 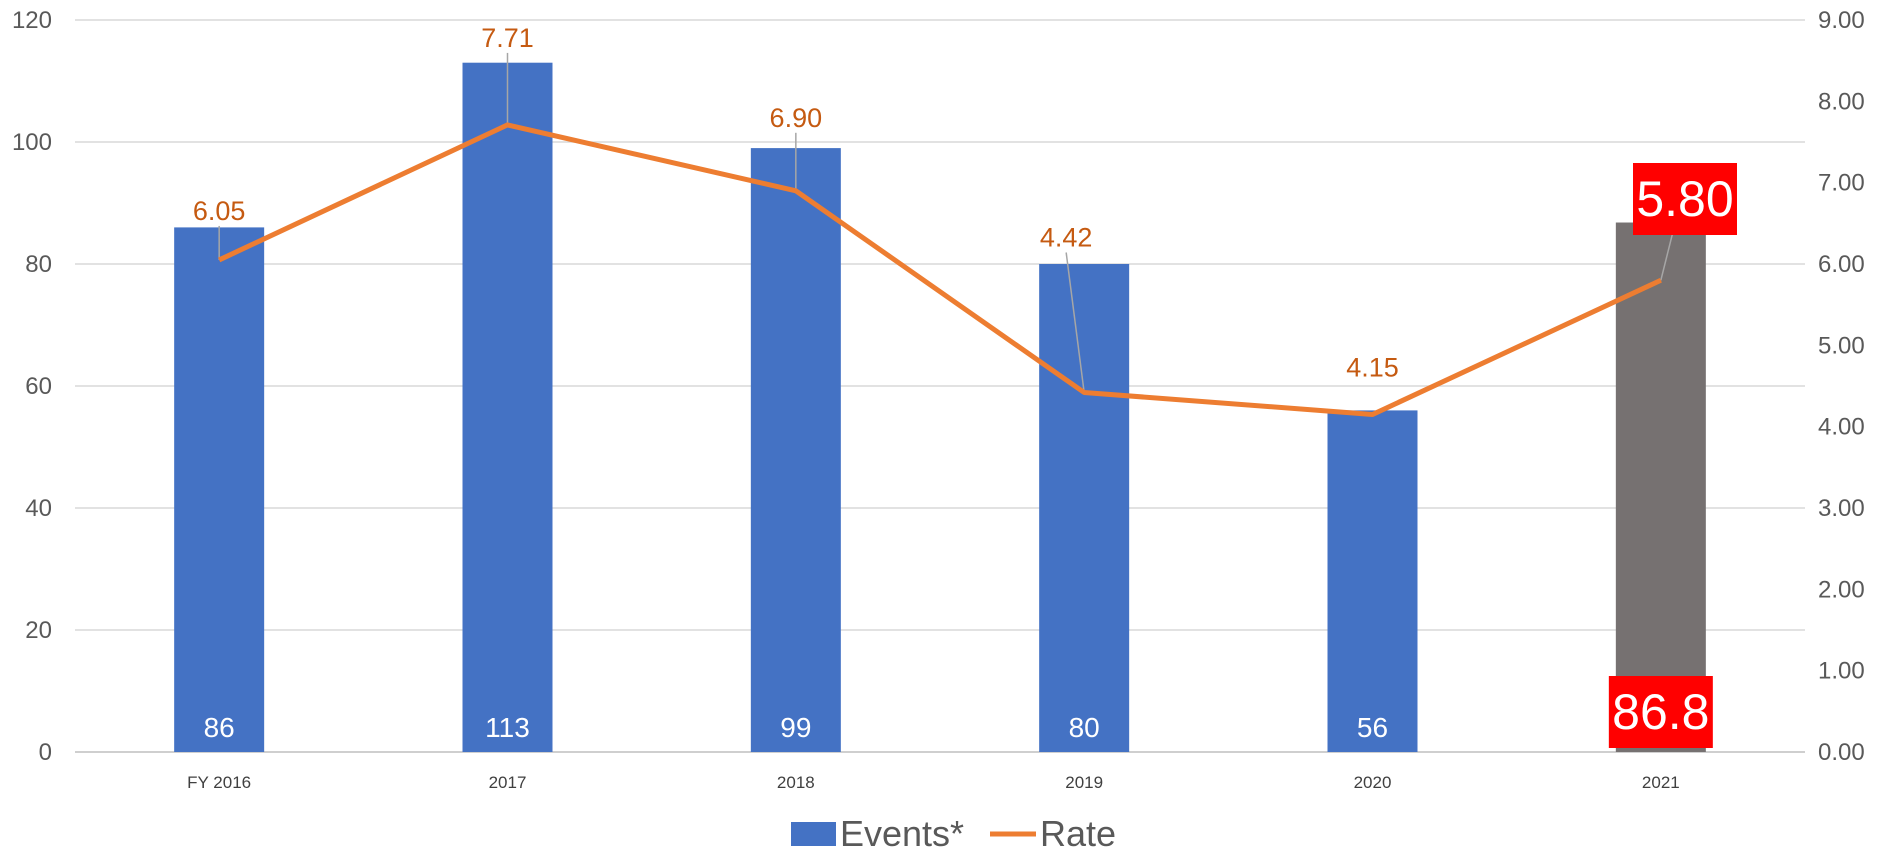 I want to click on y-left-tick-label: 20, so click(x=38, y=630).